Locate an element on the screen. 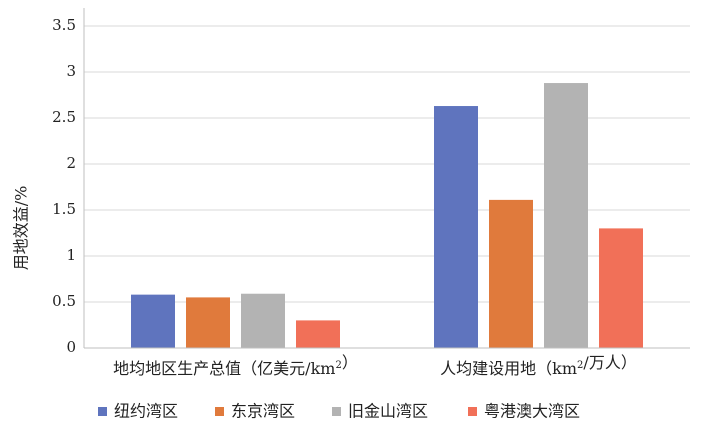  y-tick-label: 3.5 is located at coordinates (64, 25).